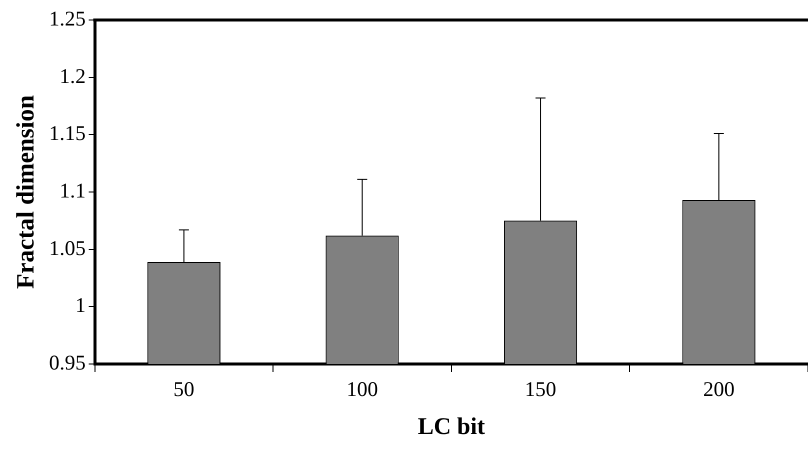 The image size is (808, 452). Describe the element at coordinates (719, 389) in the screenshot. I see `x-tick-label: 200` at that location.